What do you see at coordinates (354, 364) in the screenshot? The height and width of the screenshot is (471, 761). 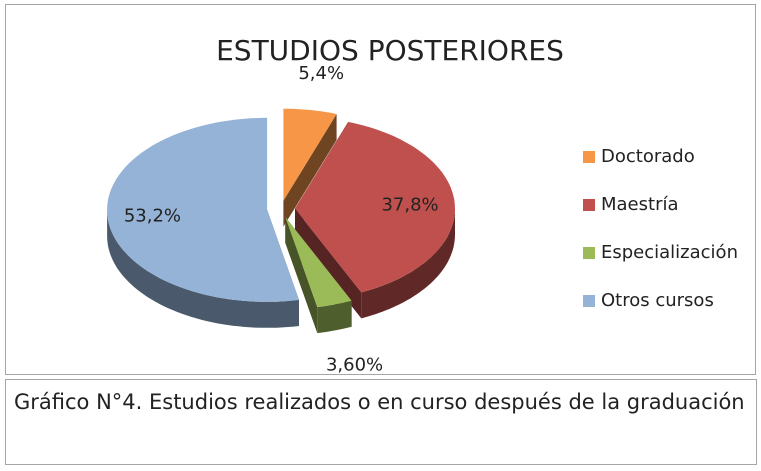 I see `data-label: 3,60%` at bounding box center [354, 364].